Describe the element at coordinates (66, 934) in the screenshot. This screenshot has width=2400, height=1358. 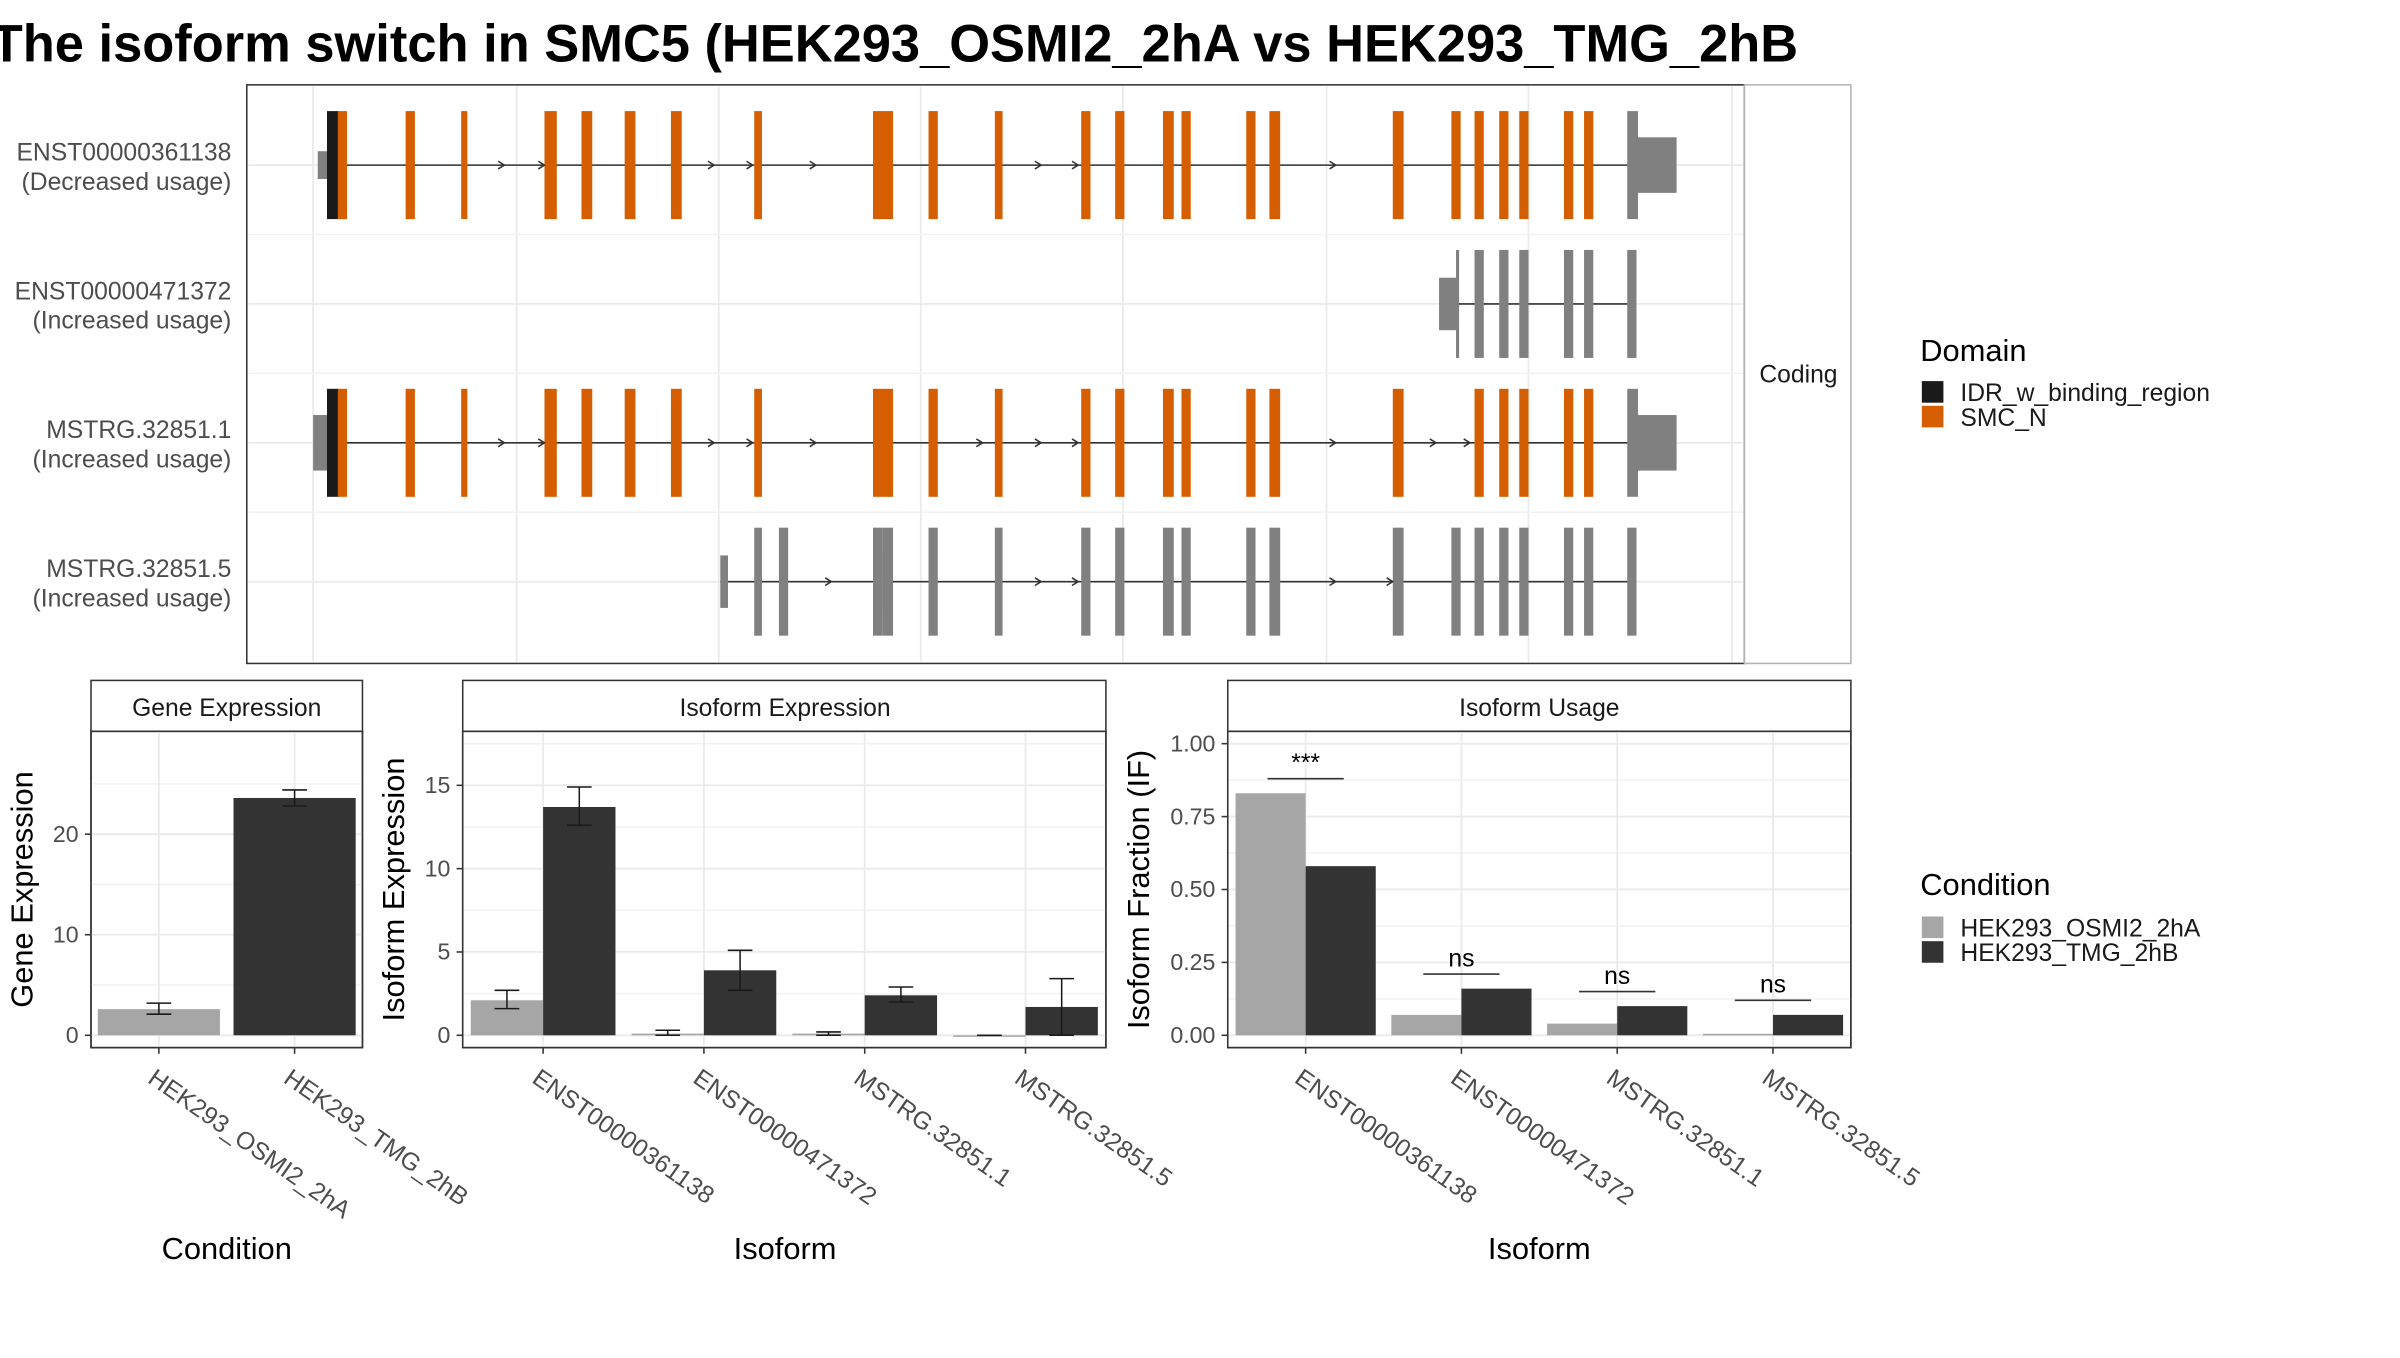
I see `y-tick-label: 10` at that location.